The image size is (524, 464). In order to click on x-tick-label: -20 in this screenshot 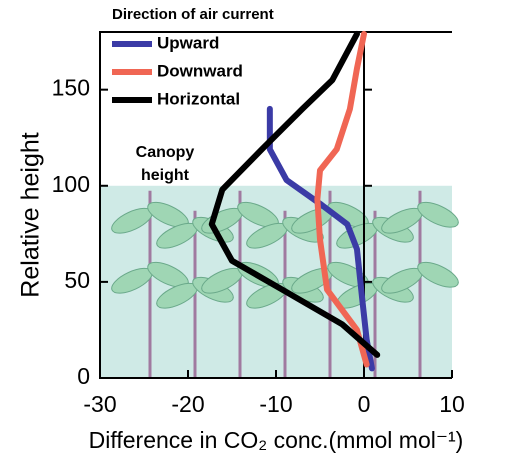, I will do `click(187, 404)`.